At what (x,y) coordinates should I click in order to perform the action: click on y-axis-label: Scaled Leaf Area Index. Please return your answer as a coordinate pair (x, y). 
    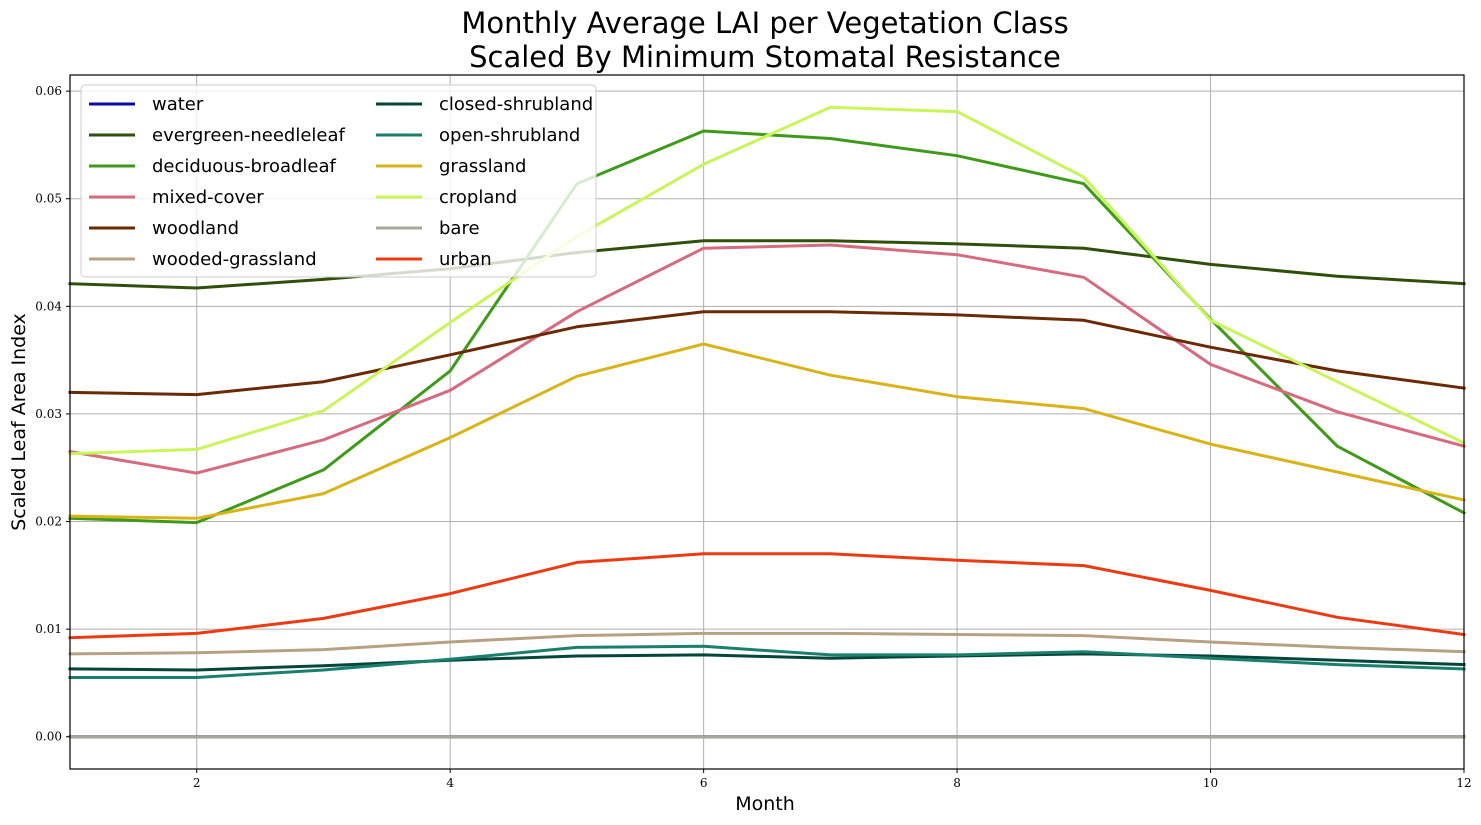
    Looking at the image, I should click on (19, 422).